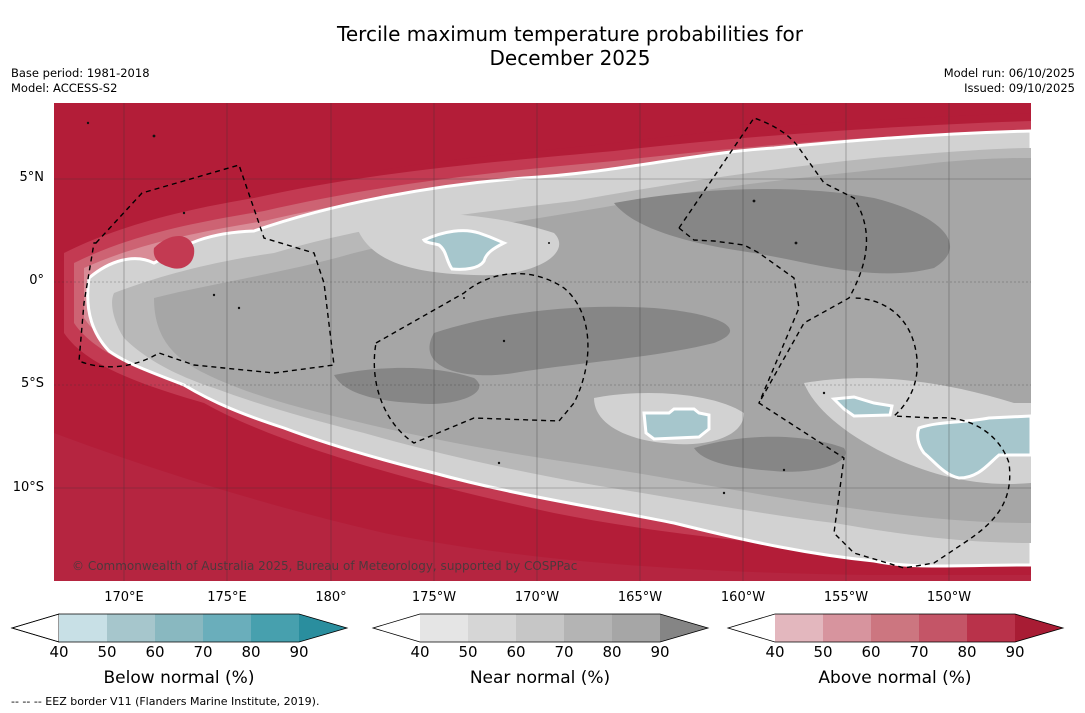 This screenshot has height=713, width=1085. Describe the element at coordinates (28, 487) in the screenshot. I see `lat-label-10s: 10°S` at that location.